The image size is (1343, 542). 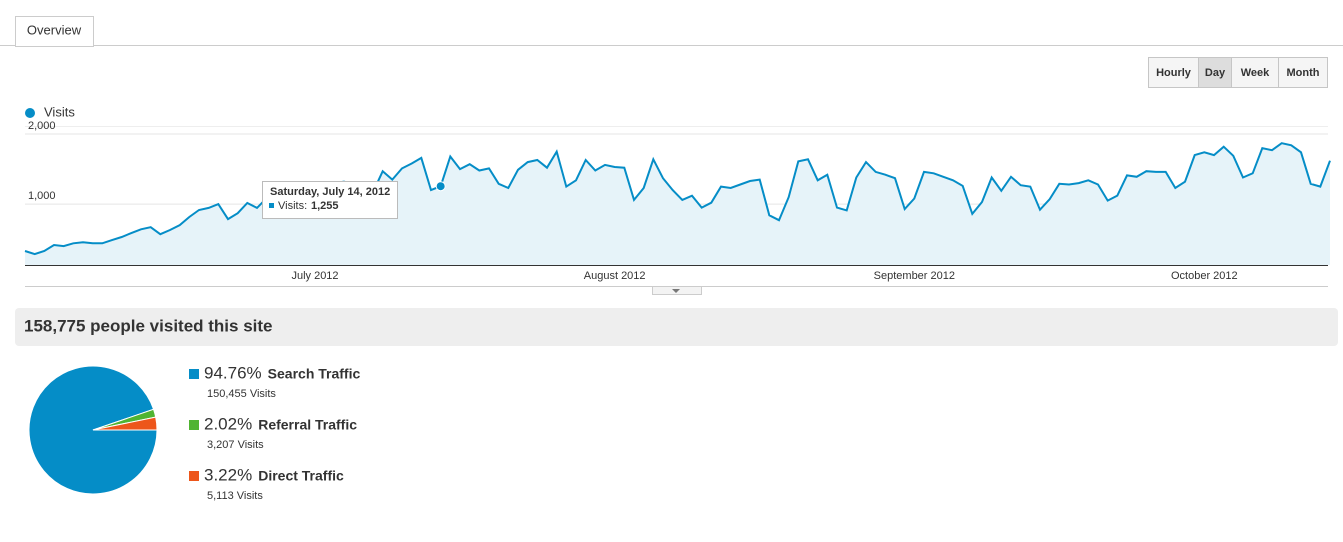 What do you see at coordinates (676, 327) in the screenshot?
I see `summary-bar` at bounding box center [676, 327].